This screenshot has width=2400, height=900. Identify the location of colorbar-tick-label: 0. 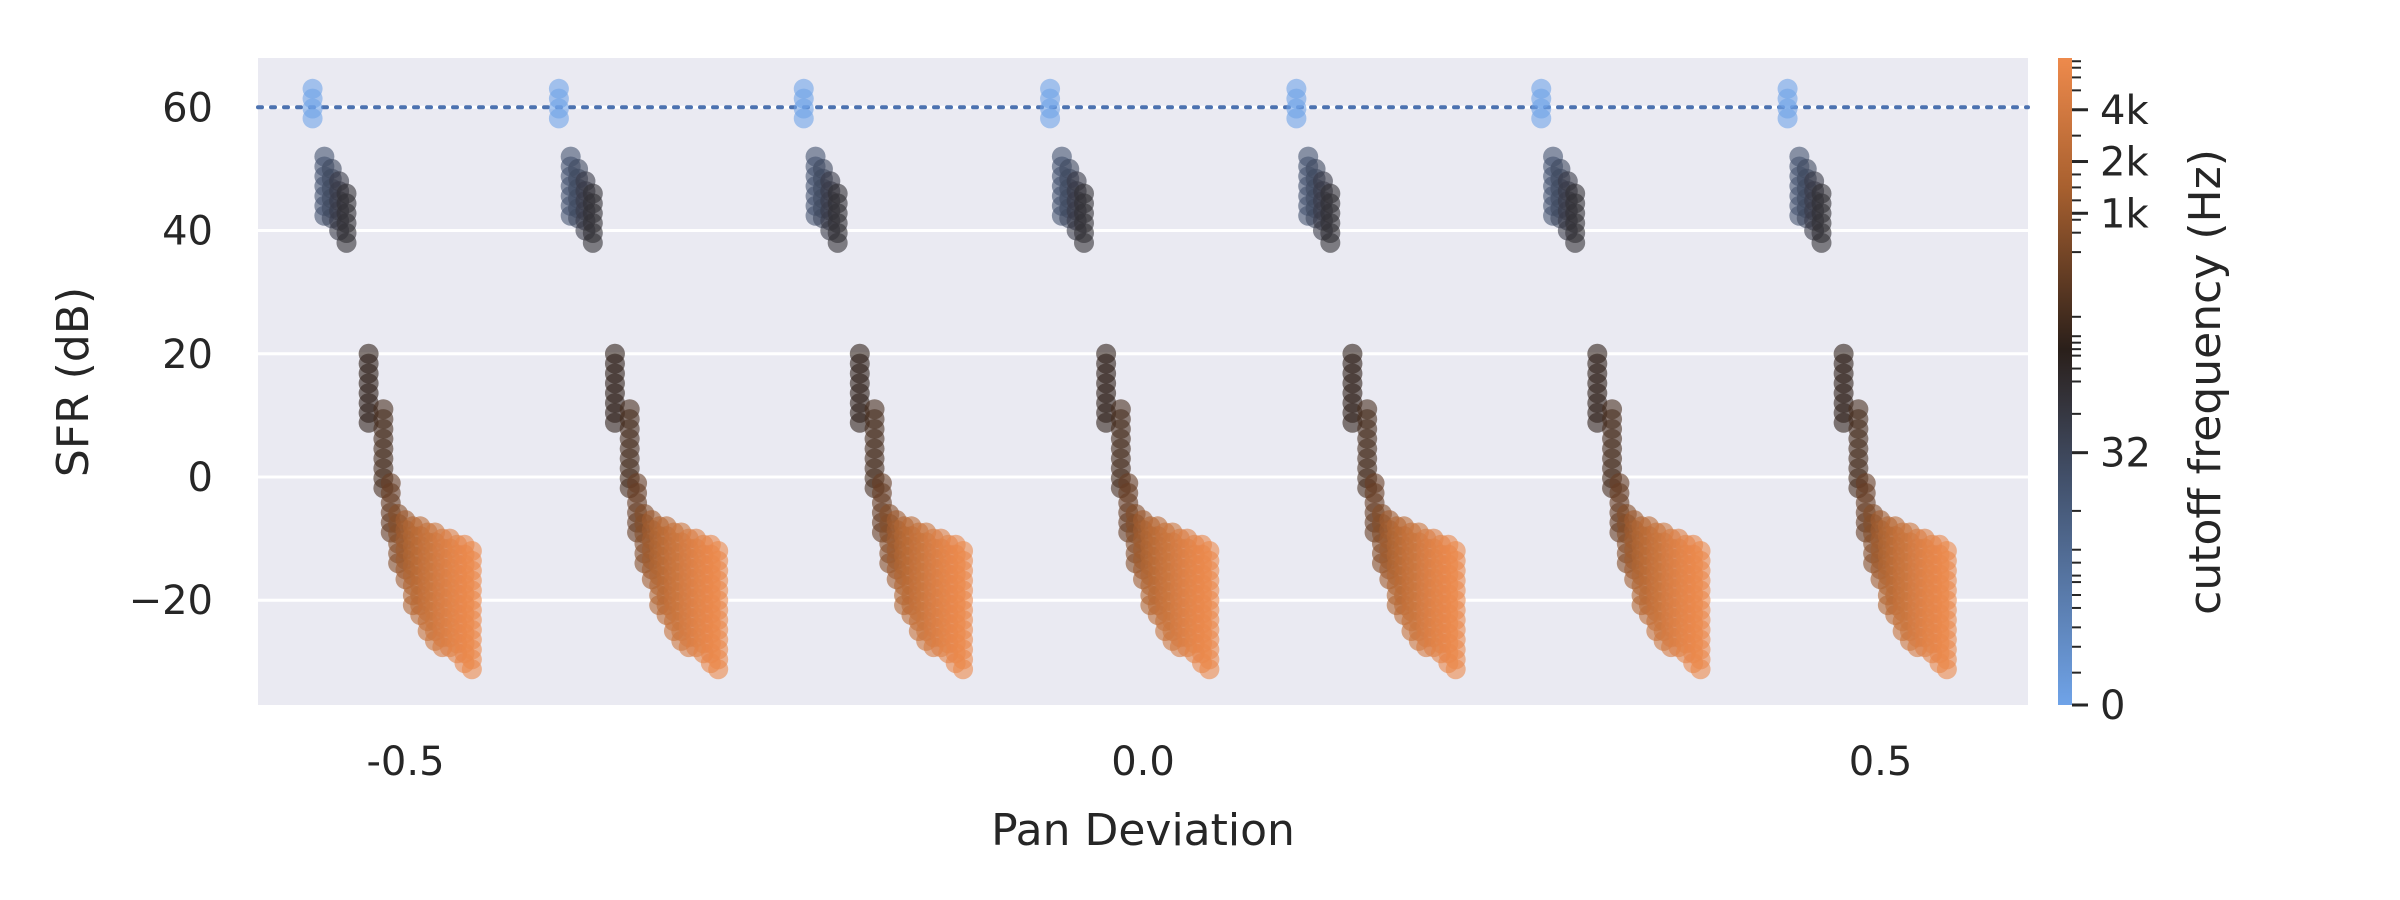
(2112, 706).